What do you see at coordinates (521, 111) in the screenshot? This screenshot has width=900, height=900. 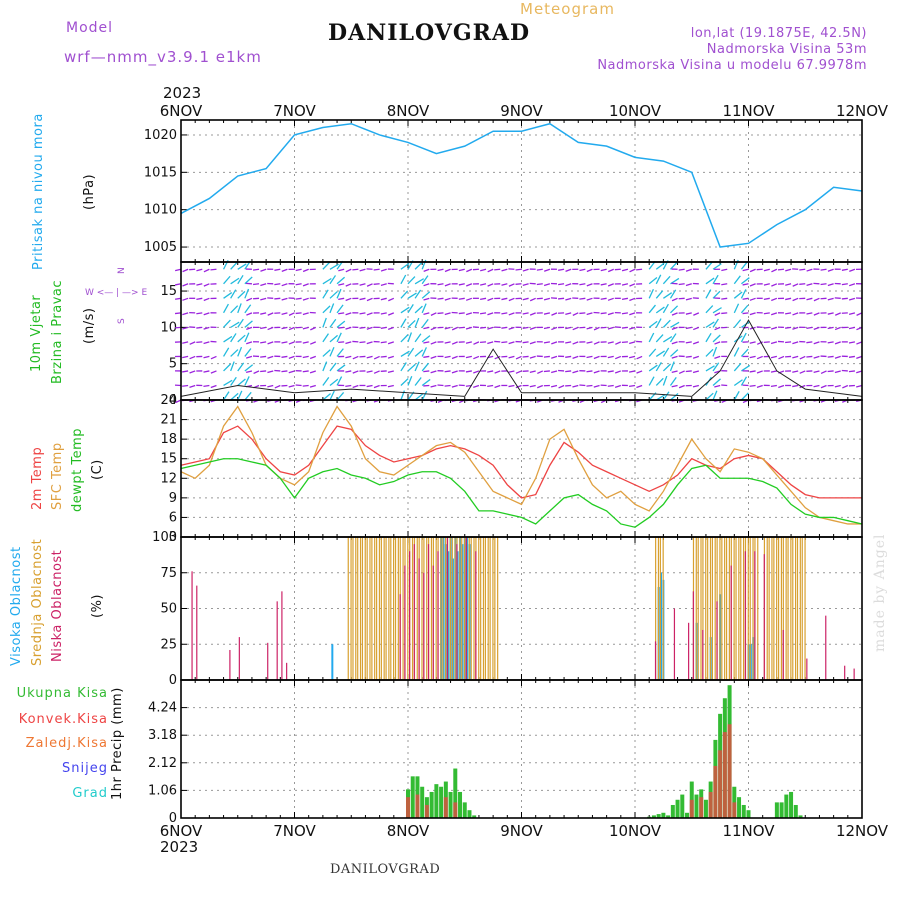 I see `x-tick-top: 9NOV` at bounding box center [521, 111].